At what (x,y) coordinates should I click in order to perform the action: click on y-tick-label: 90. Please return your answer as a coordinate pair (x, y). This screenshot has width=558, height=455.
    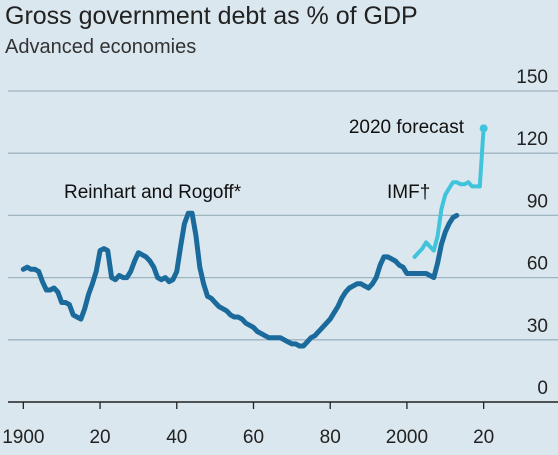
    Looking at the image, I should click on (537, 201).